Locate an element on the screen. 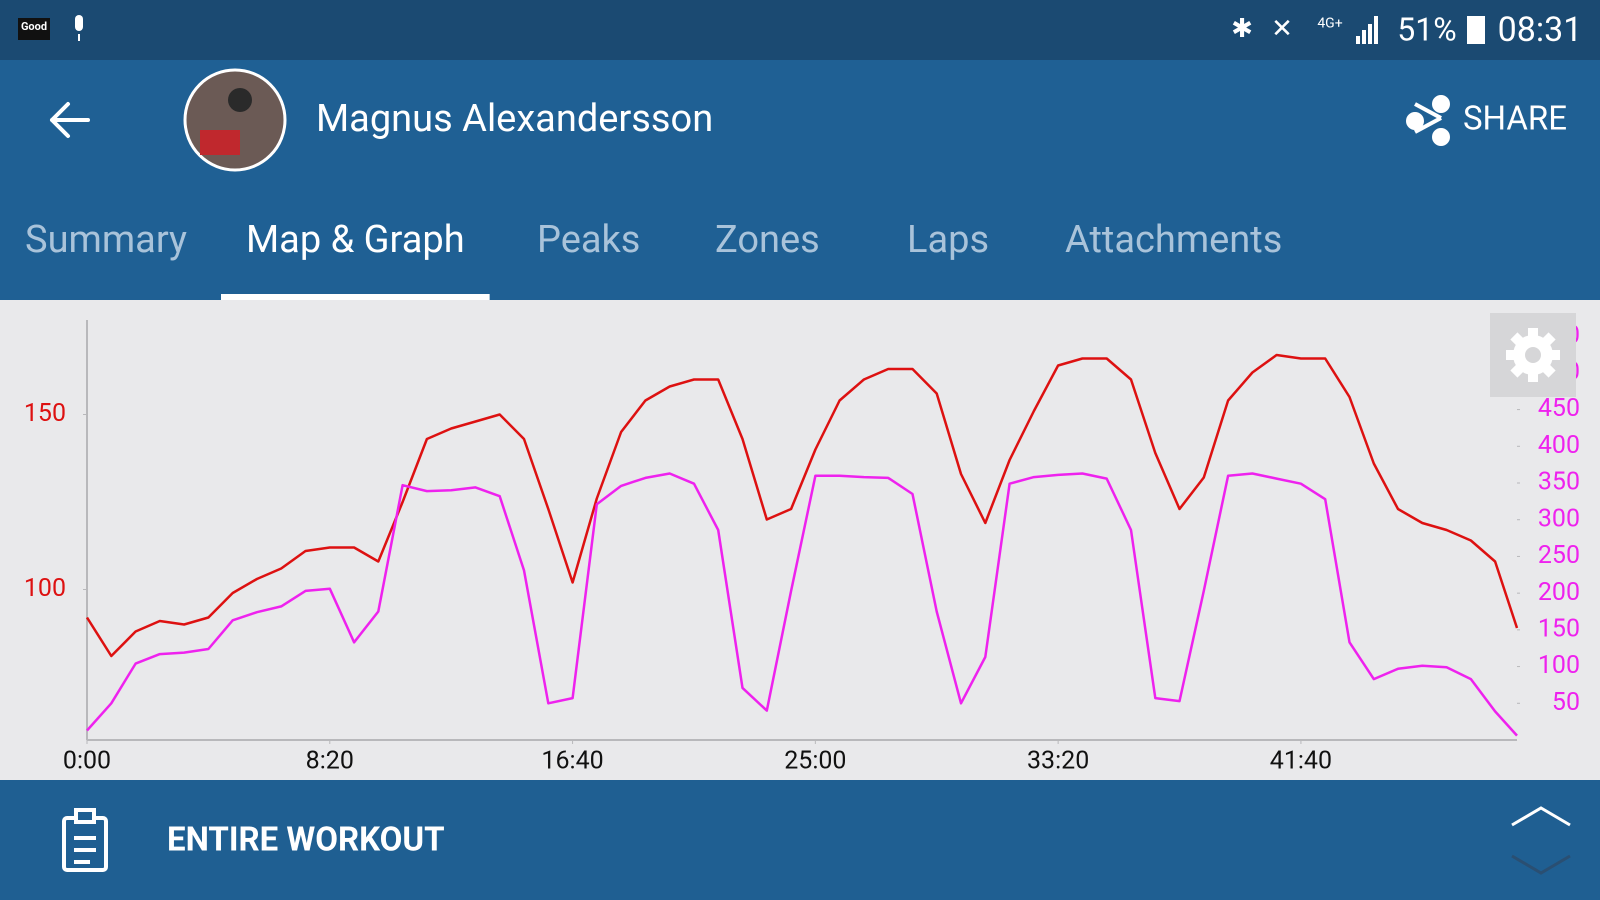 The width and height of the screenshot is (1600, 900). clipboard-icon is located at coordinates (85, 840).